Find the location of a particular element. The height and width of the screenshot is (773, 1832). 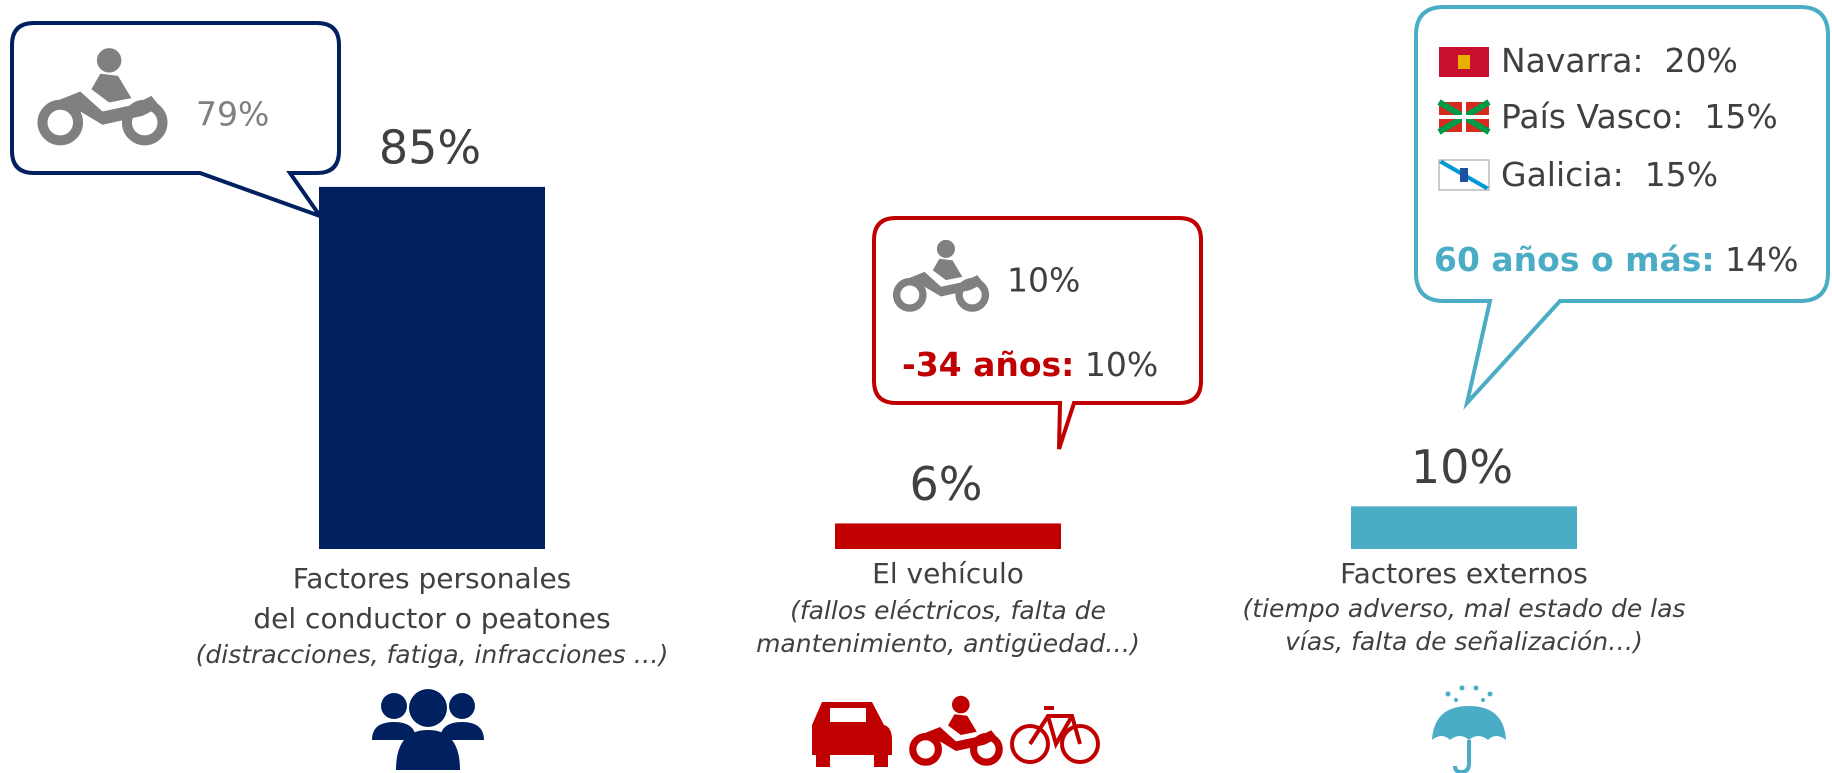

region-entry: Galicia: 15% is located at coordinates (1609, 174).